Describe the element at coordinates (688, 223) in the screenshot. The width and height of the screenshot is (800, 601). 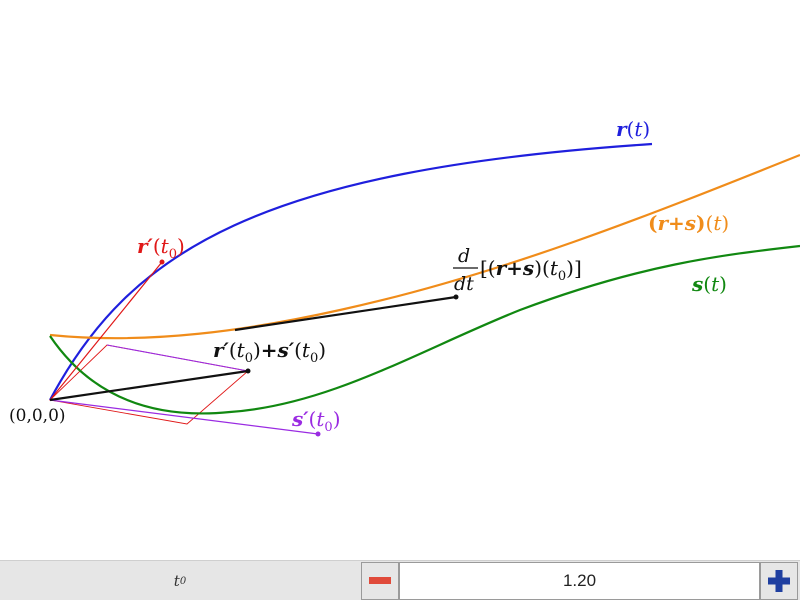
I see `label-sum-t: (r+s)(t)` at that location.